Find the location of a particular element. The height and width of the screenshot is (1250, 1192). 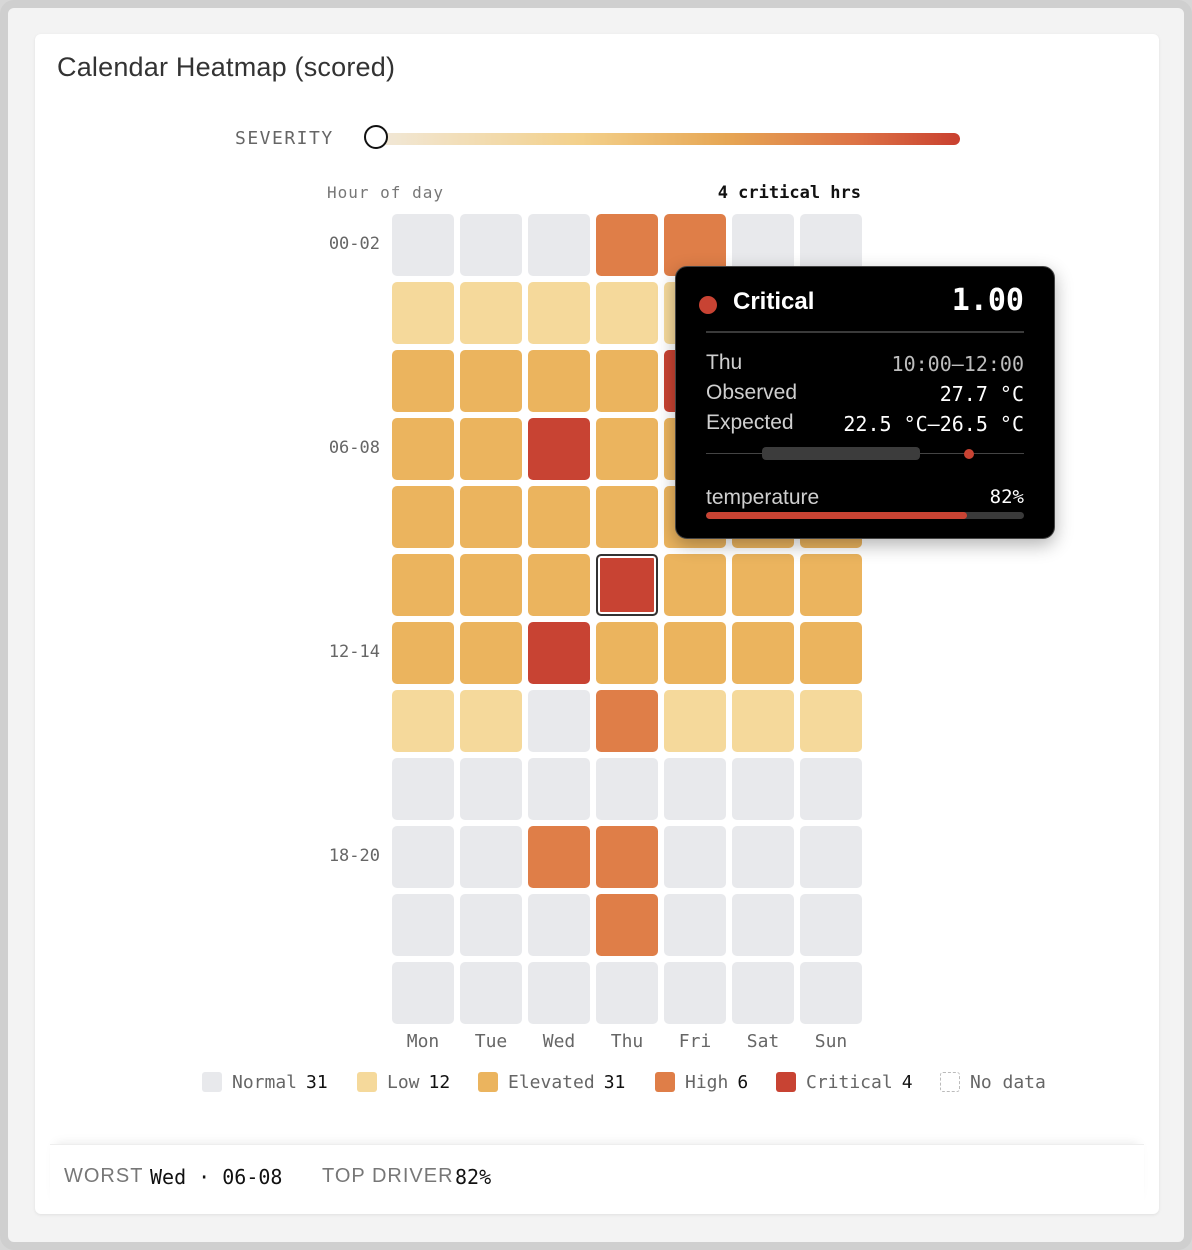

tooltip-observed-value: 27.7 °C is located at coordinates (981, 394).